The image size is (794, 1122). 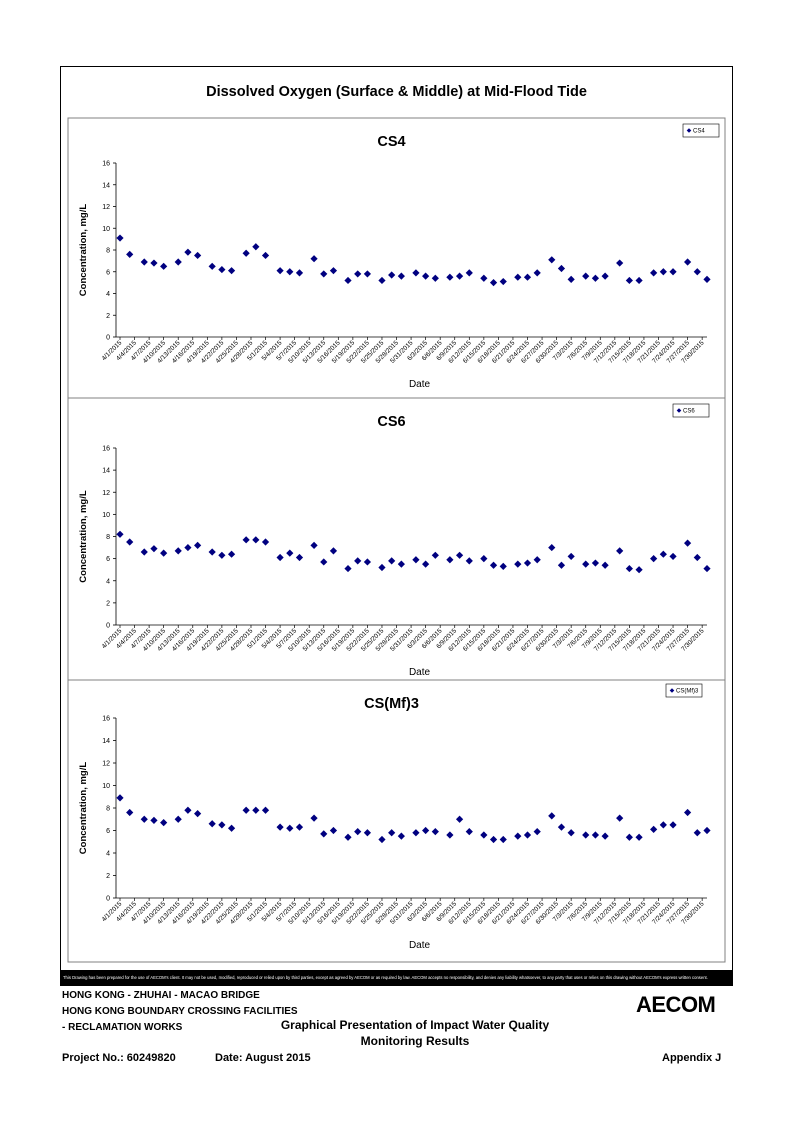 I want to click on y-tick-label: 10, so click(x=106, y=229).